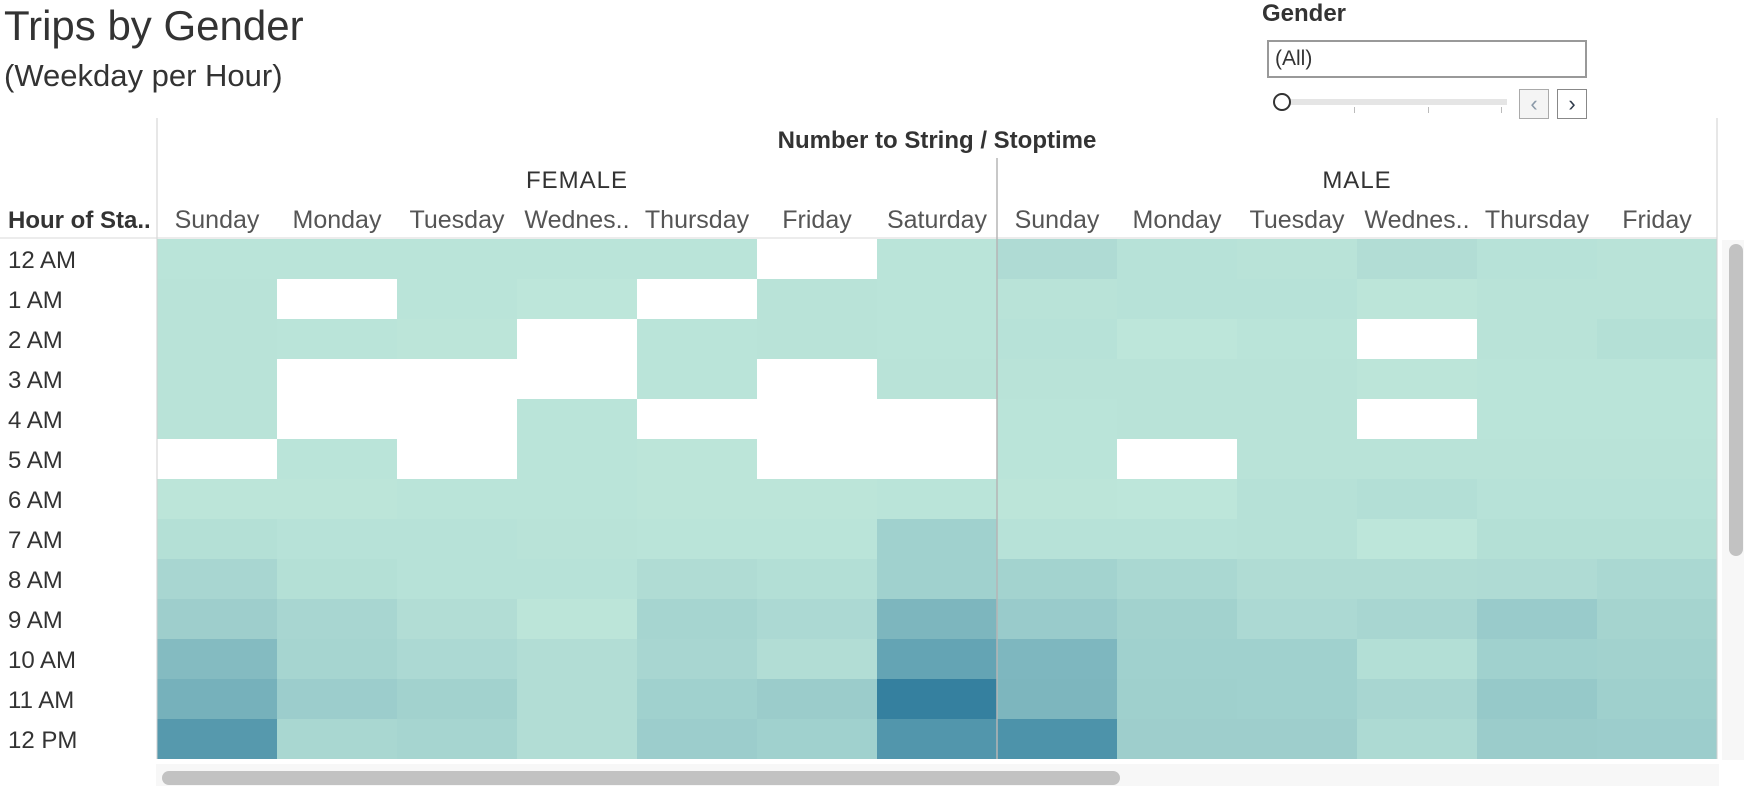  I want to click on hour-label: 1 AM, so click(35, 300).